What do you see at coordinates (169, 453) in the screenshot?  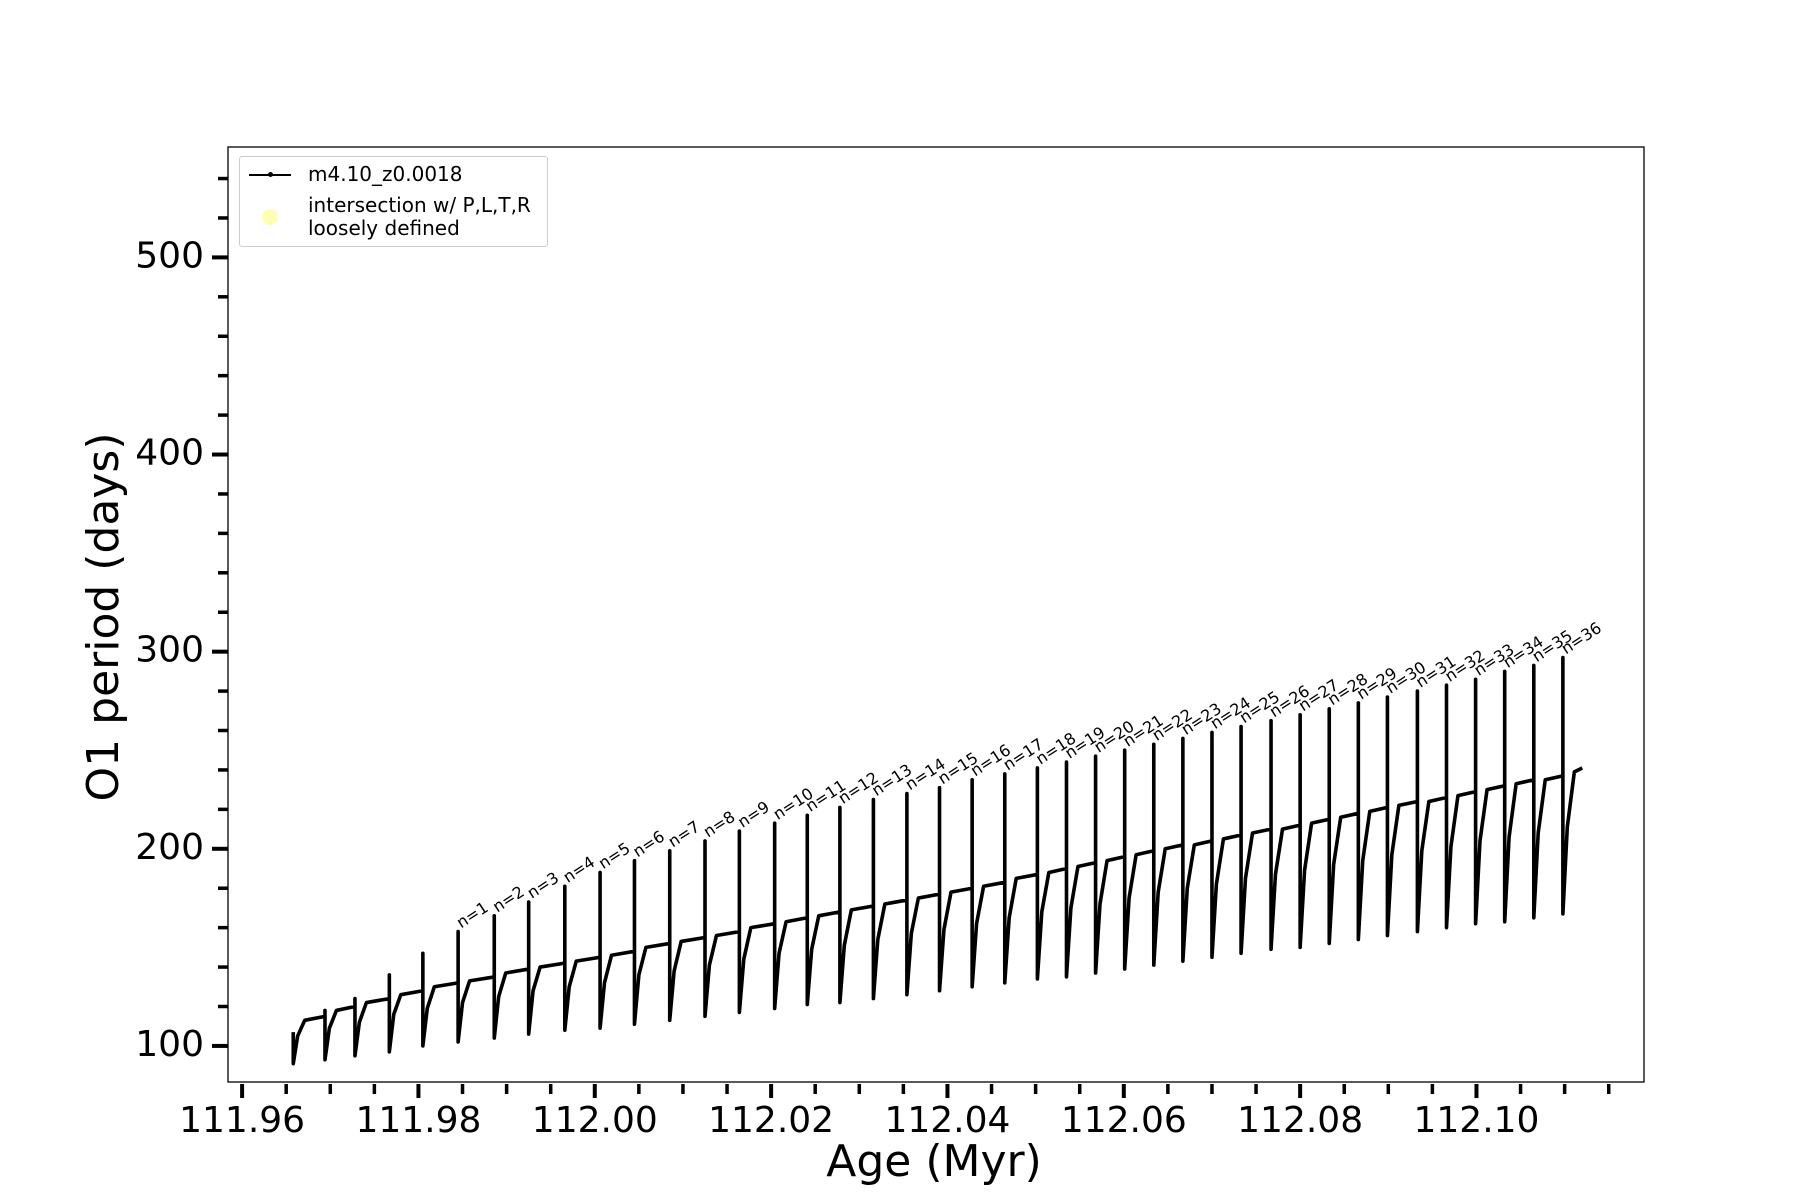 I see `y-tick-label: 400` at bounding box center [169, 453].